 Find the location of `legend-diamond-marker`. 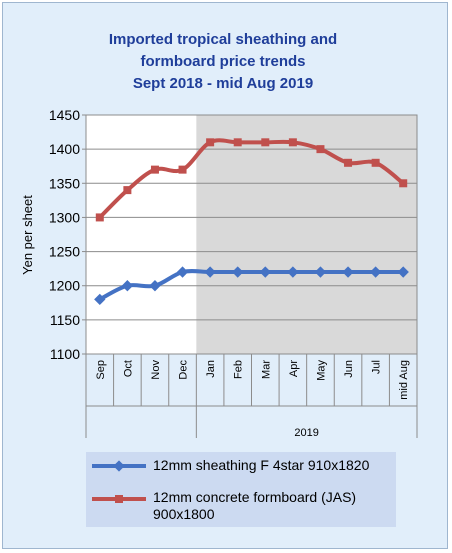

legend-diamond-marker is located at coordinates (119, 466).